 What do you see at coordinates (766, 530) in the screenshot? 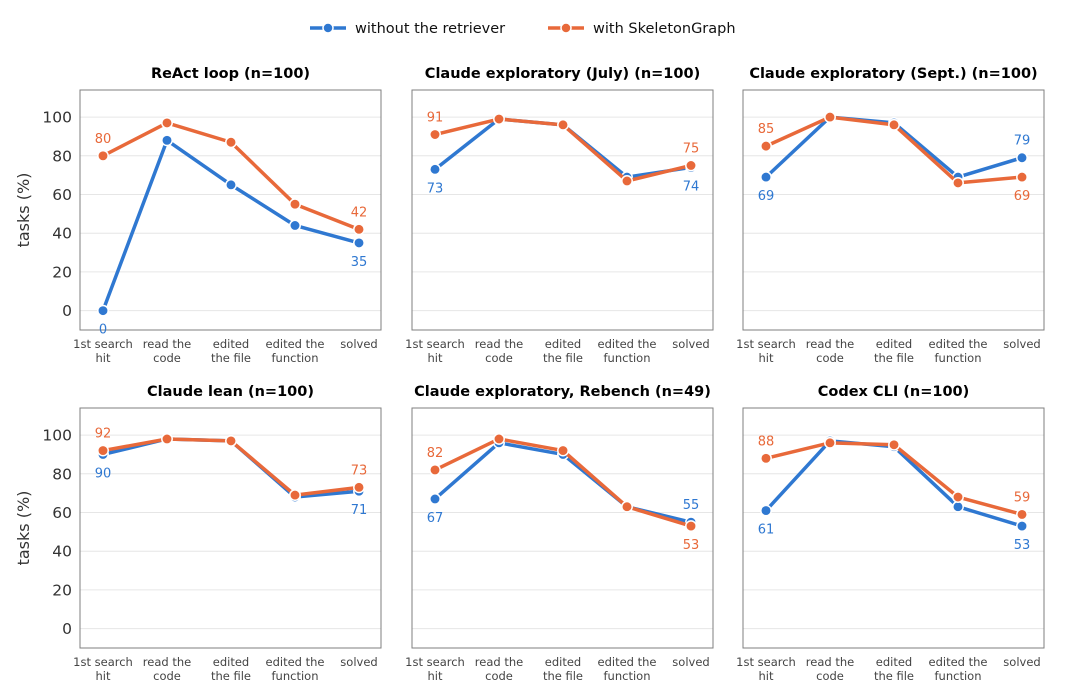
I see `data-label: 61` at bounding box center [766, 530].